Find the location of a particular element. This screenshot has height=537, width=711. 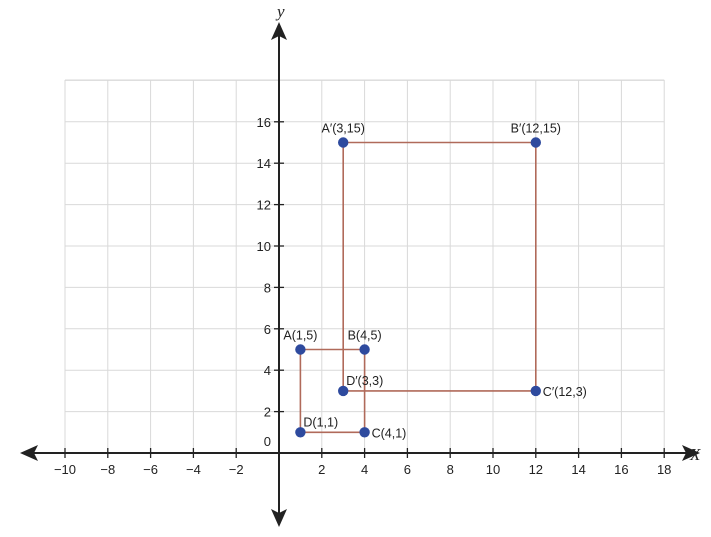

y-tick-label: 0 is located at coordinates (267, 441).